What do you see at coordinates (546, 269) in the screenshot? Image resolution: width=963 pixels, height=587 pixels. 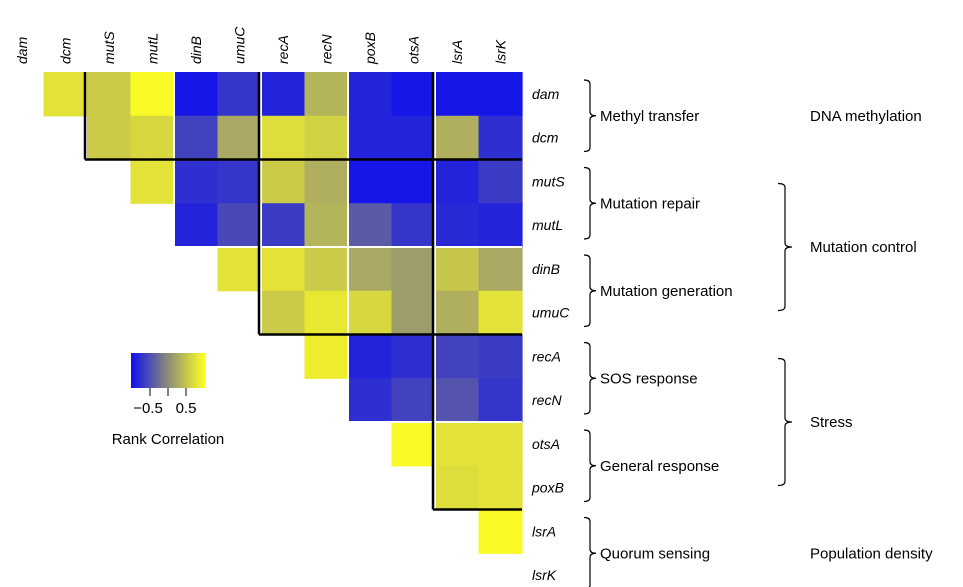 I see `row-label: dinB` at bounding box center [546, 269].